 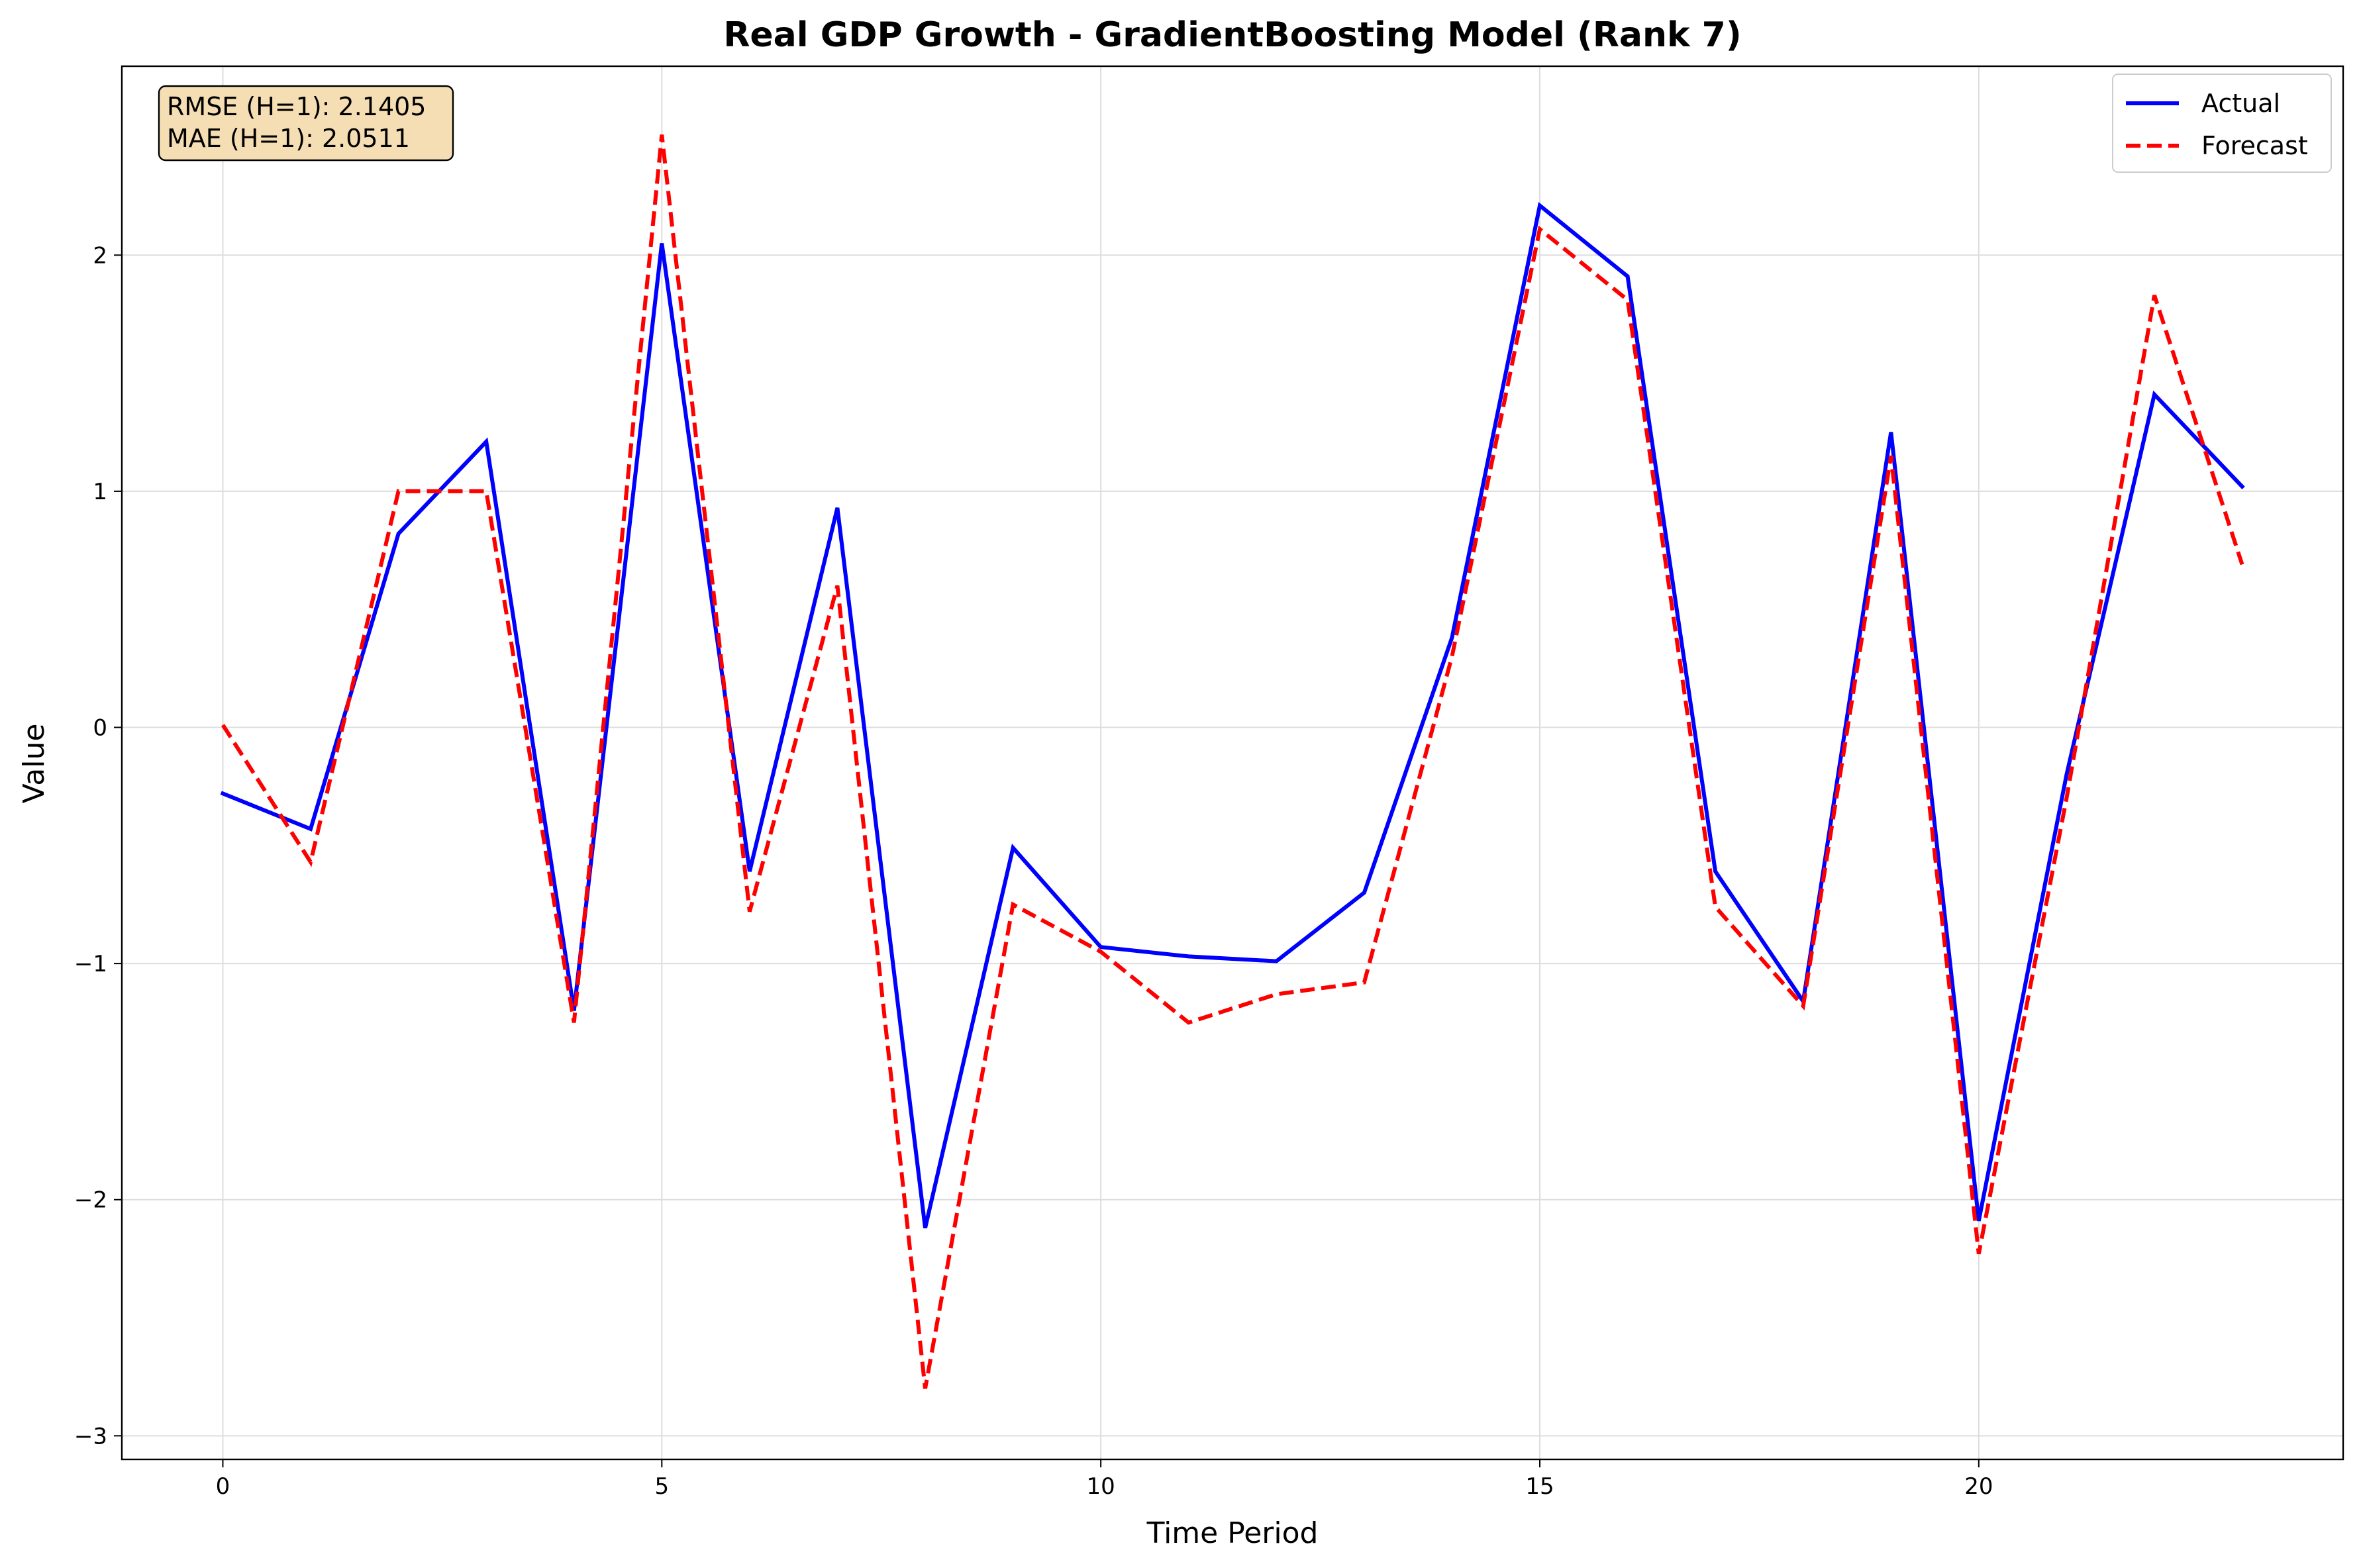 I want to click on x-axis-label: Time Period, so click(x=1232, y=1533).